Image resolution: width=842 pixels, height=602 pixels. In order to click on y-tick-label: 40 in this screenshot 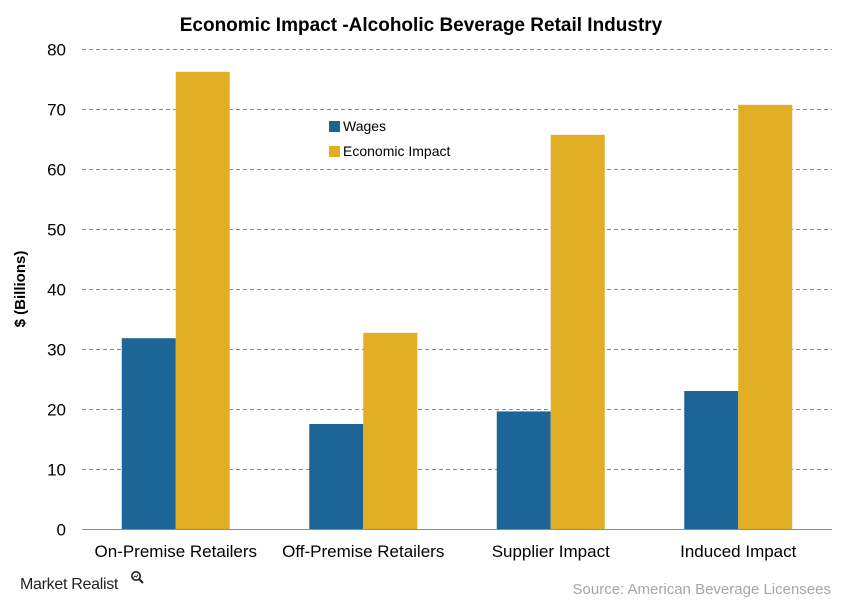, I will do `click(56, 290)`.